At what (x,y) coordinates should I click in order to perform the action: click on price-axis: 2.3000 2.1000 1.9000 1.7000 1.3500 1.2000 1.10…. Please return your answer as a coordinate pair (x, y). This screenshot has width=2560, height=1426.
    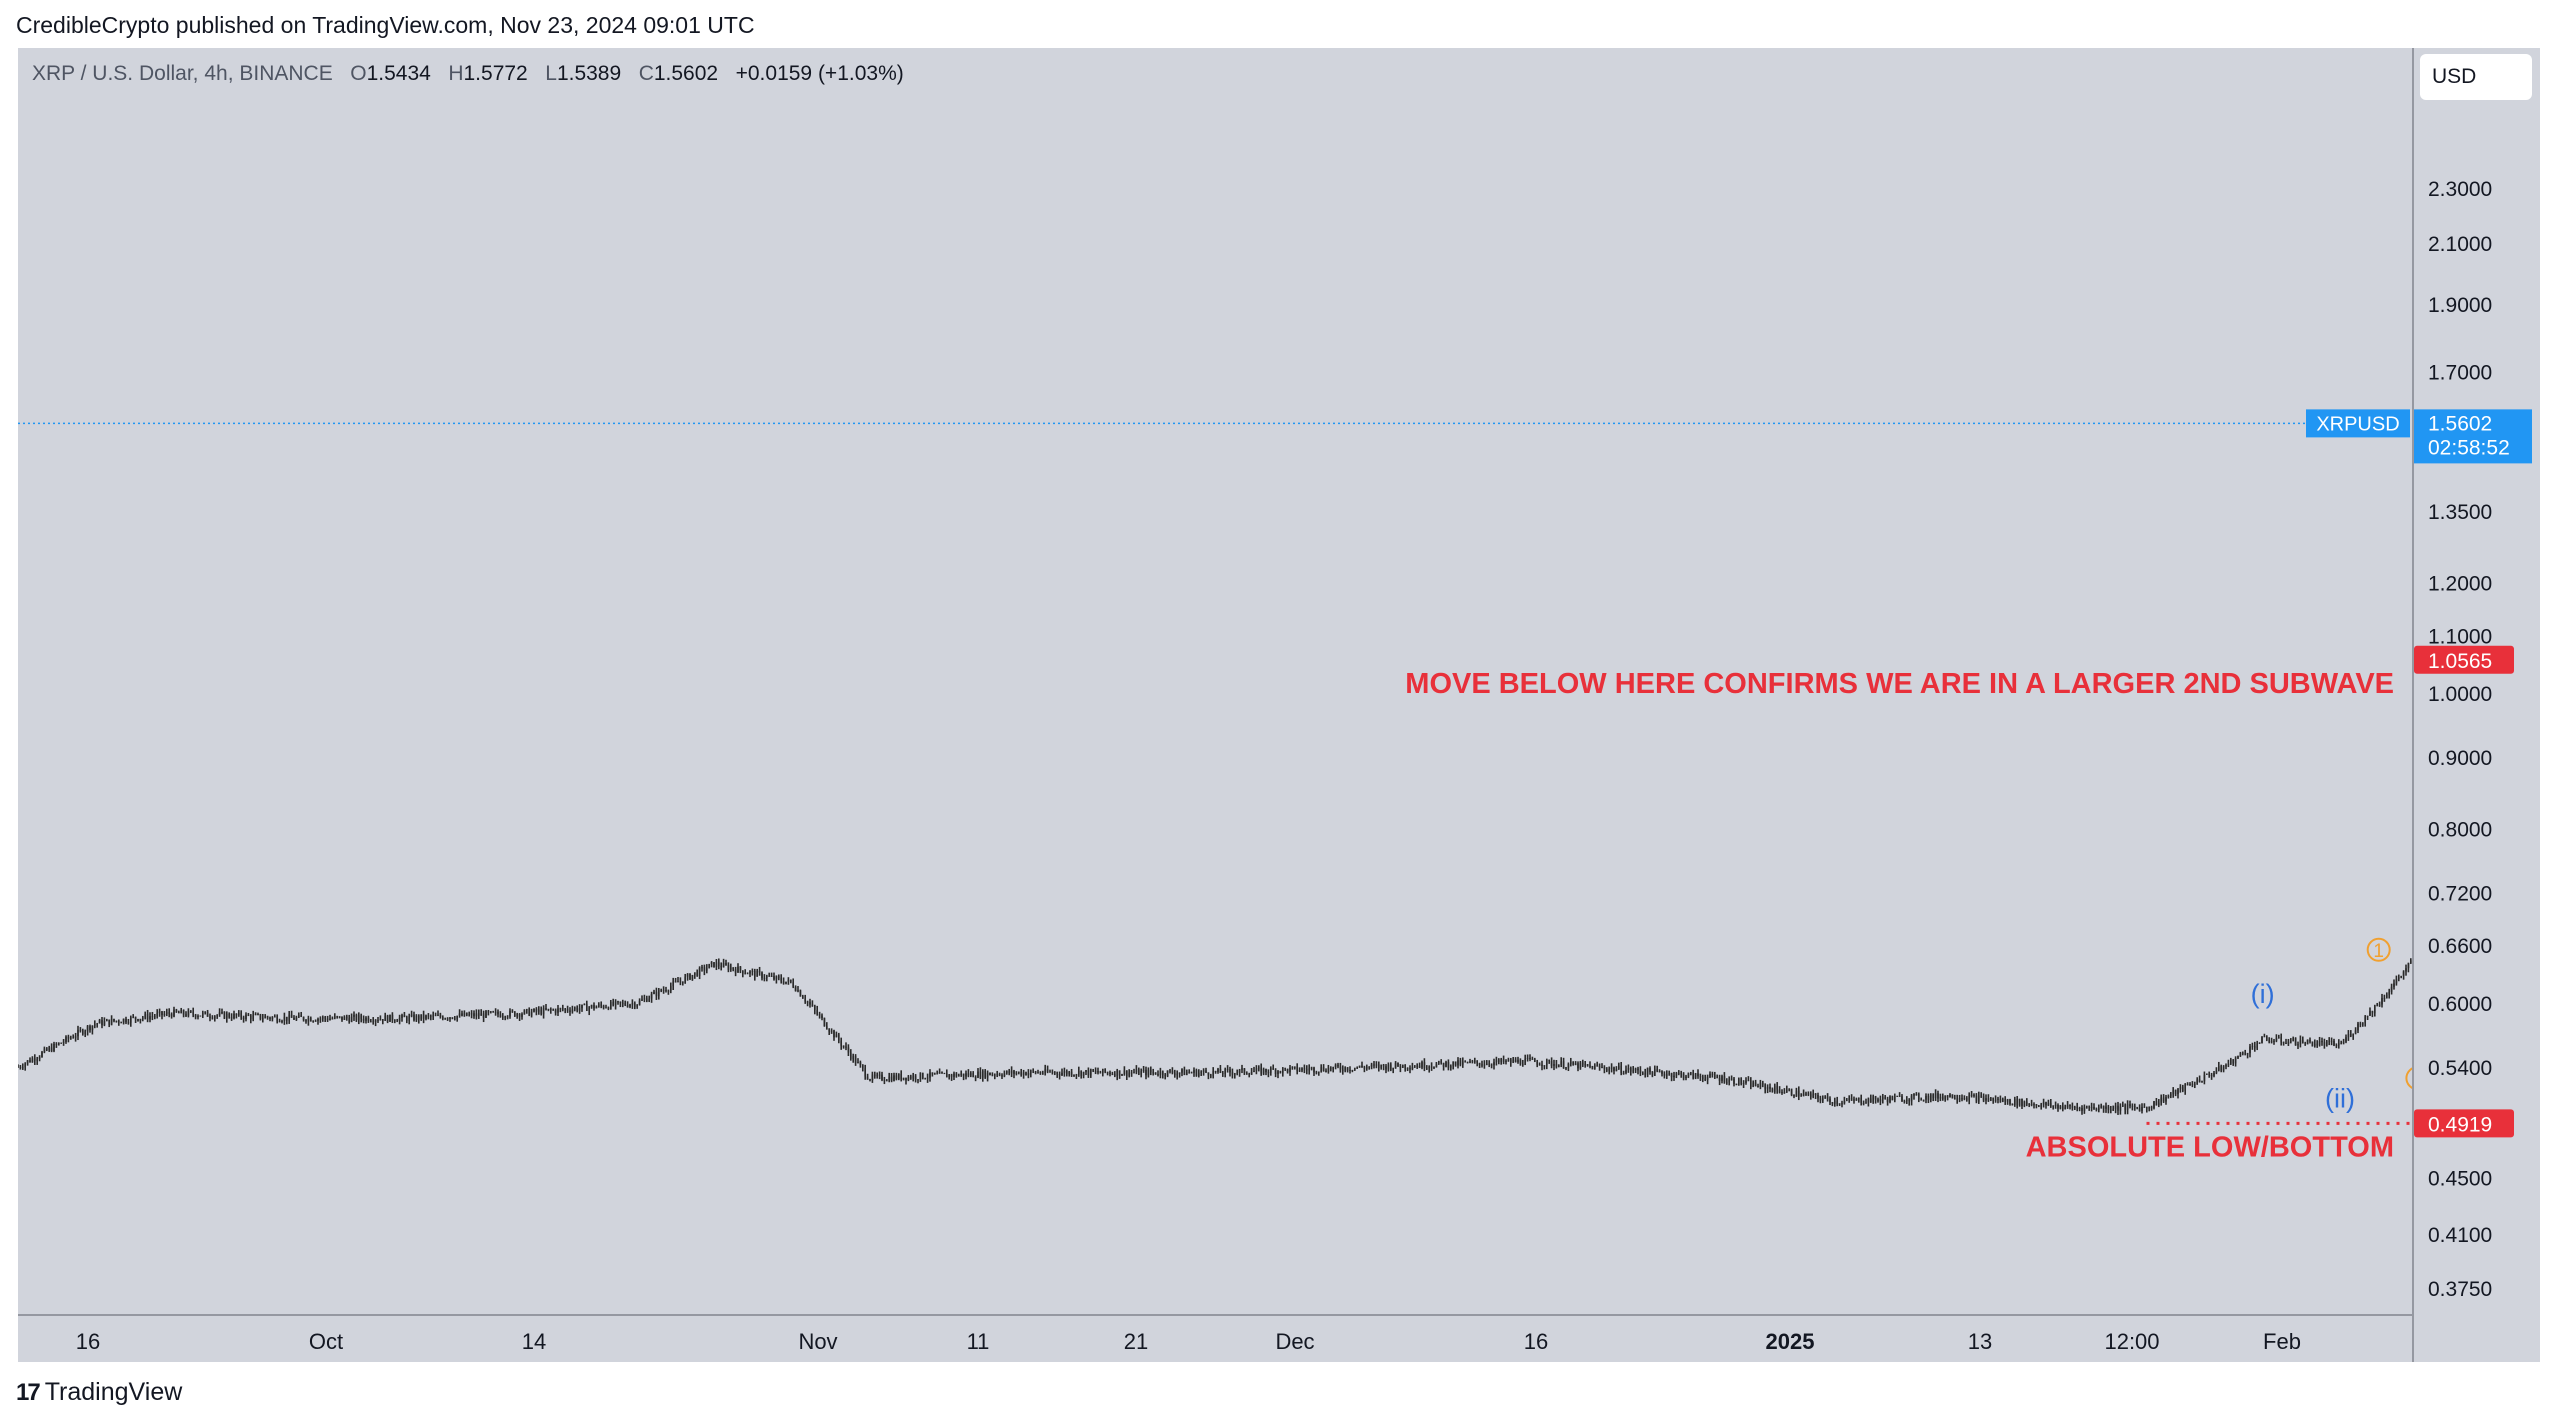
    Looking at the image, I should click on (2477, 705).